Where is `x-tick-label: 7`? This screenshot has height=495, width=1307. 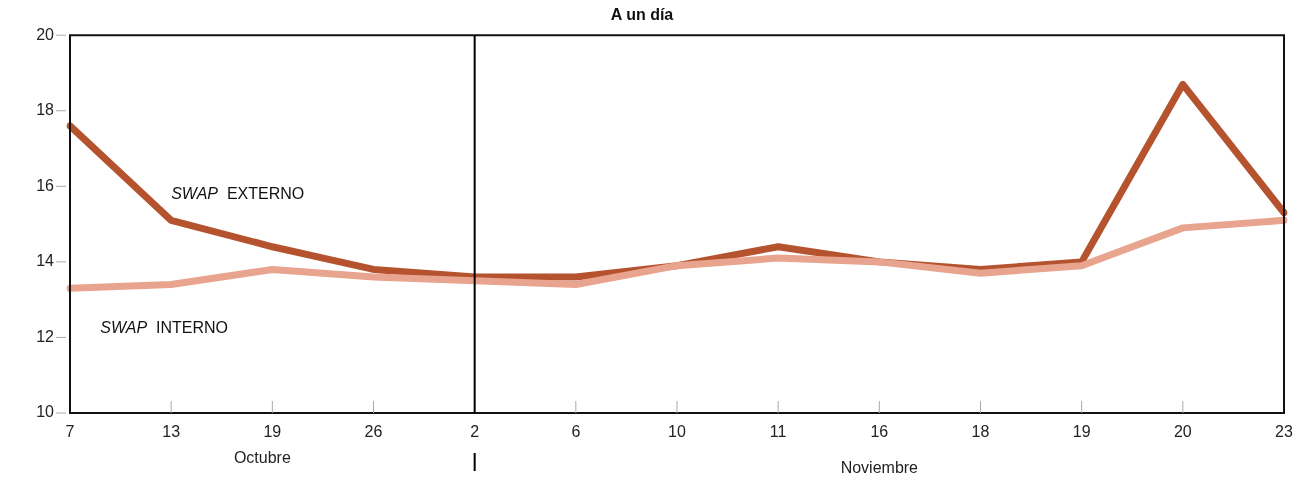 x-tick-label: 7 is located at coordinates (70, 432).